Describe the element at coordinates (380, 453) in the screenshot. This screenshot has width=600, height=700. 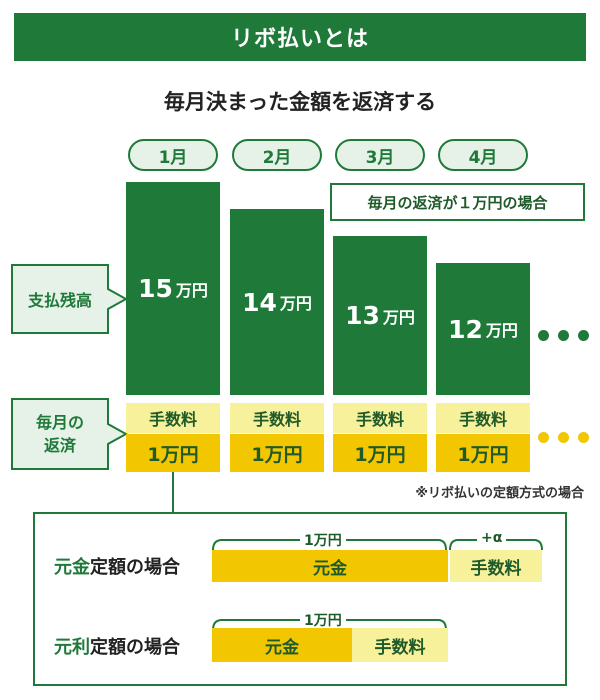
I see `payment-cell-3: 1万円` at that location.